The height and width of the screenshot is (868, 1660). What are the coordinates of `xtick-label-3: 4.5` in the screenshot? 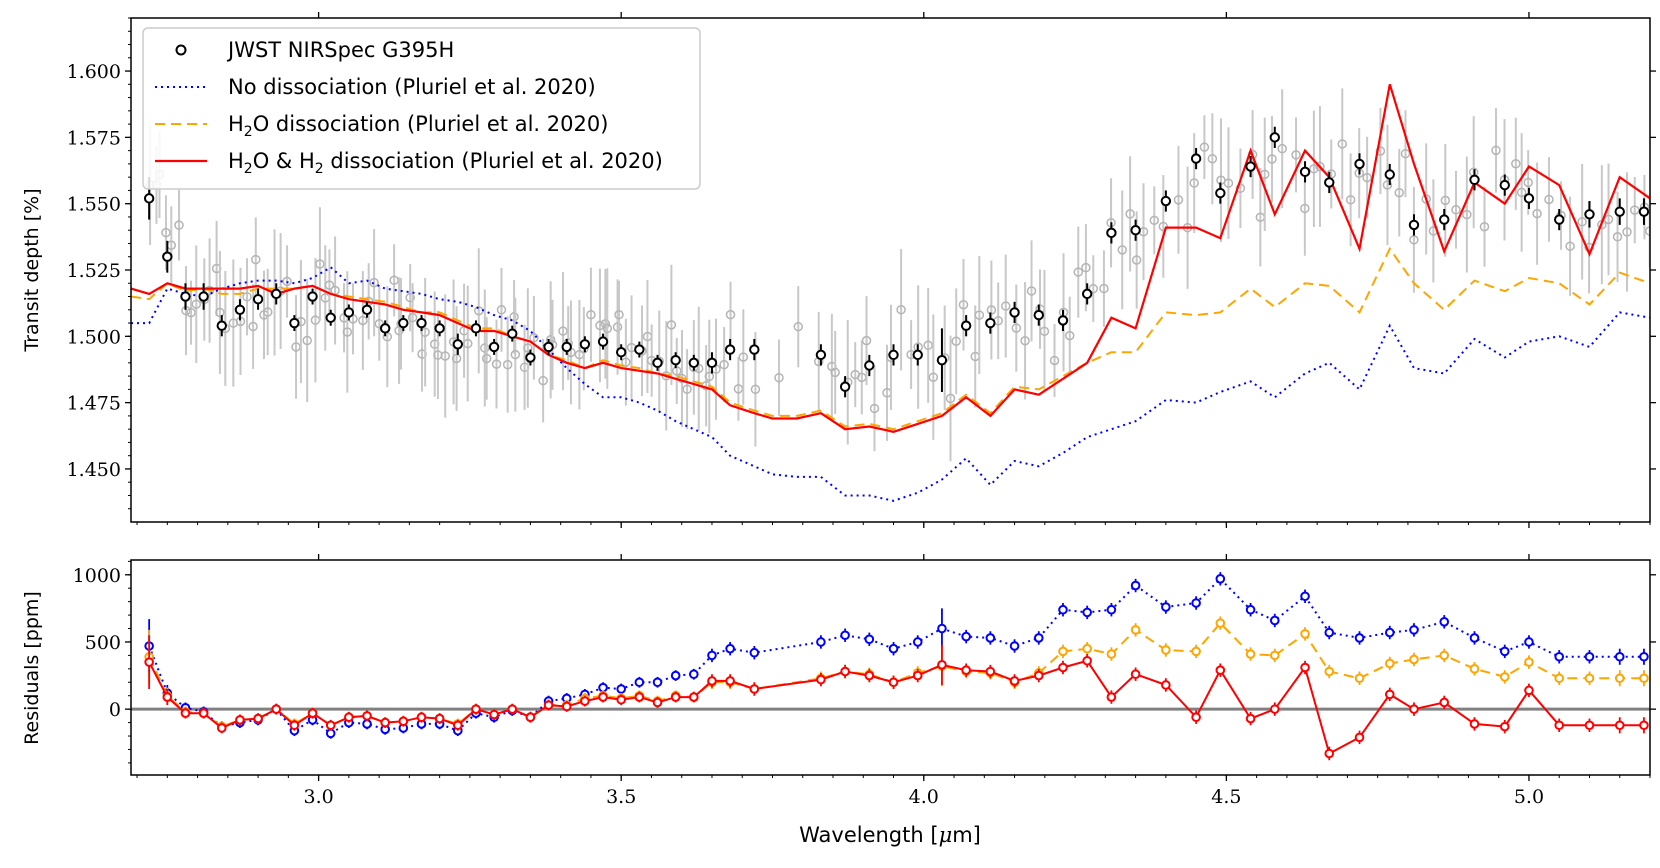 It's located at (1226, 797).